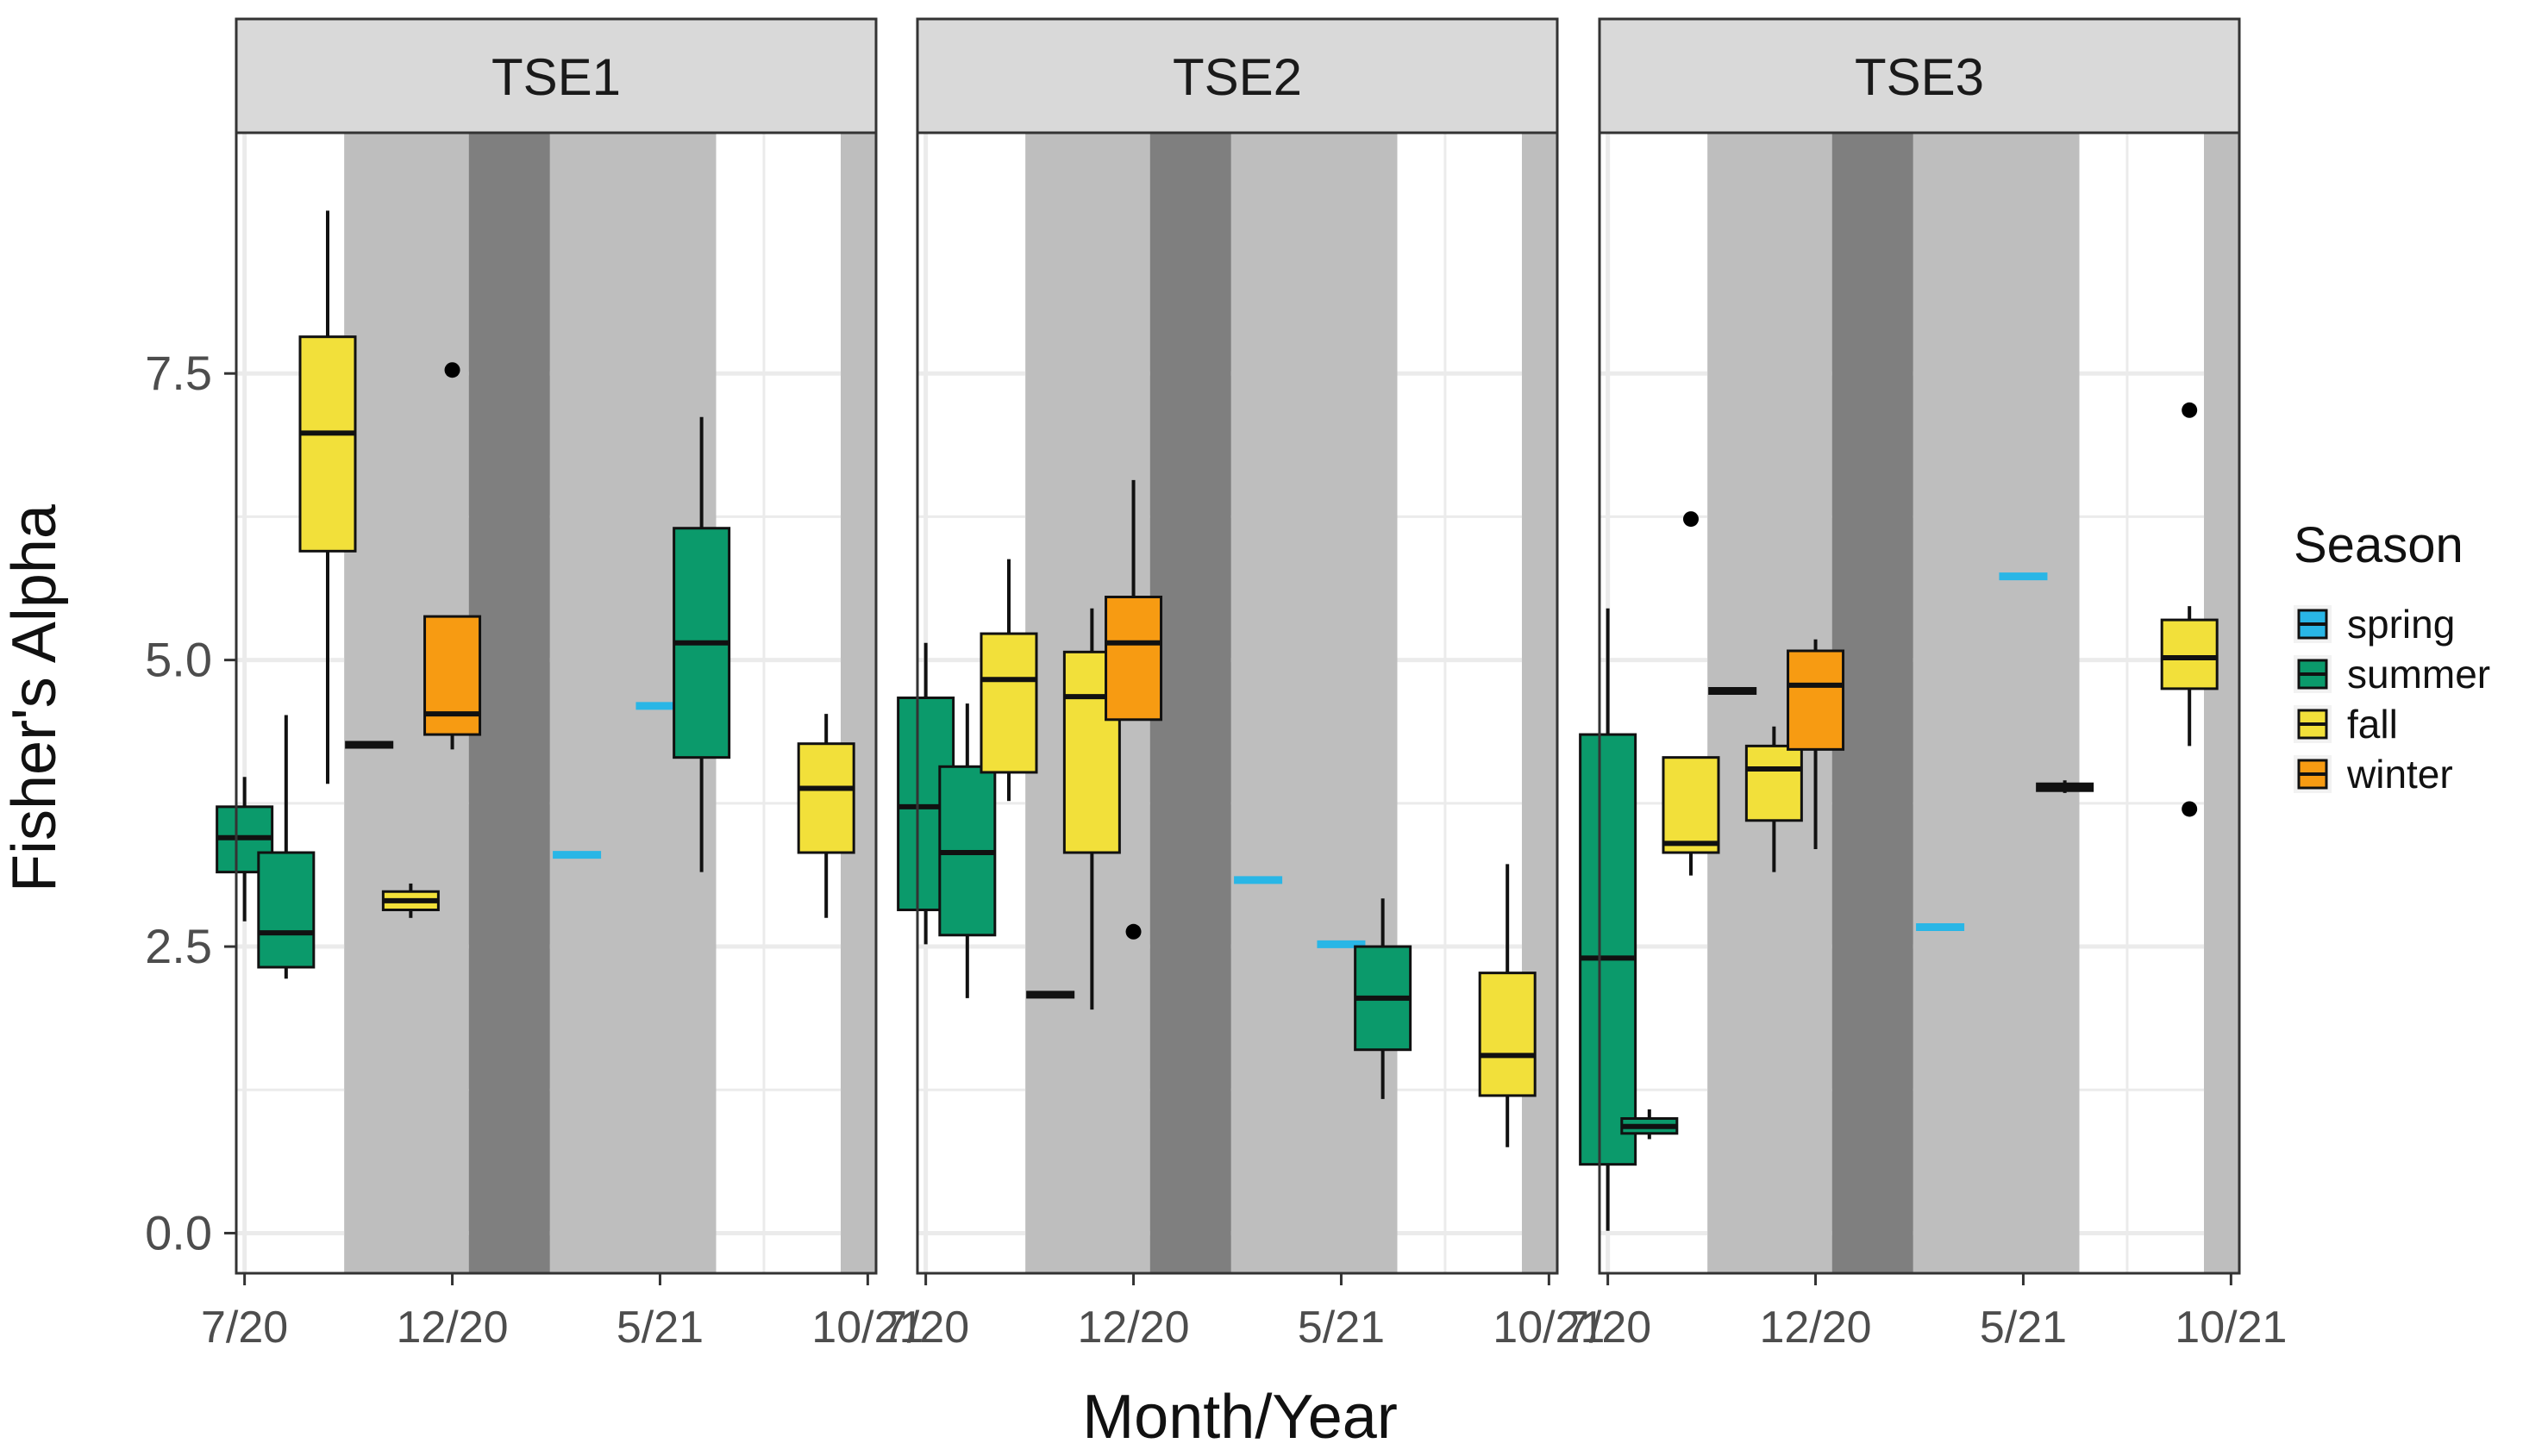  What do you see at coordinates (178, 946) in the screenshot?
I see `y-tick-label: 2.5` at bounding box center [178, 946].